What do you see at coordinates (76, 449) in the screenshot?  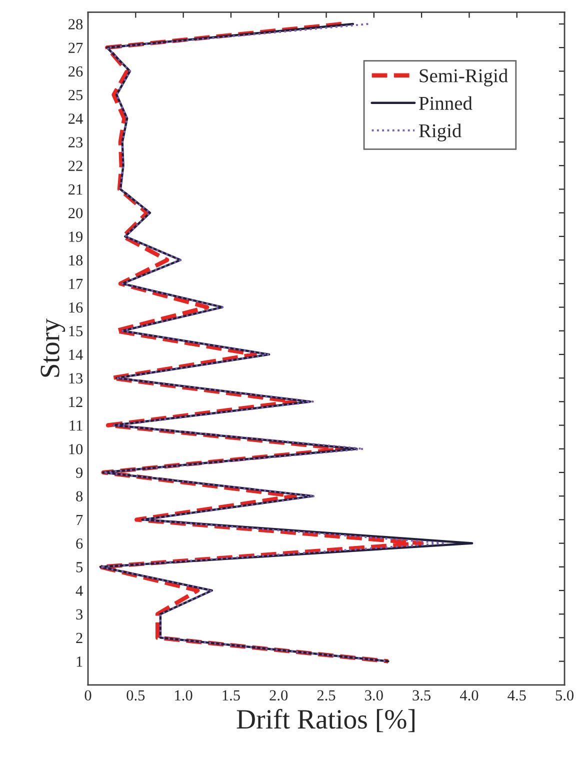 I see `y-tick-label: 10` at bounding box center [76, 449].